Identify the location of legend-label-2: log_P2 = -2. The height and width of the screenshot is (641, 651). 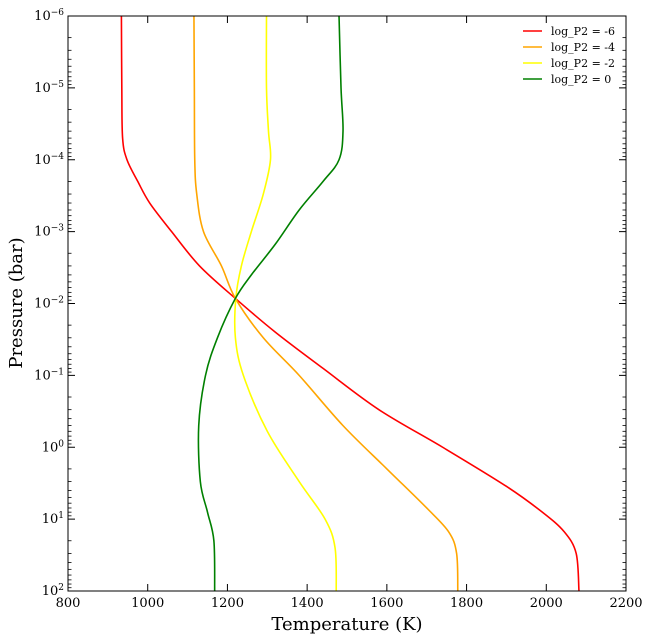
(583, 63).